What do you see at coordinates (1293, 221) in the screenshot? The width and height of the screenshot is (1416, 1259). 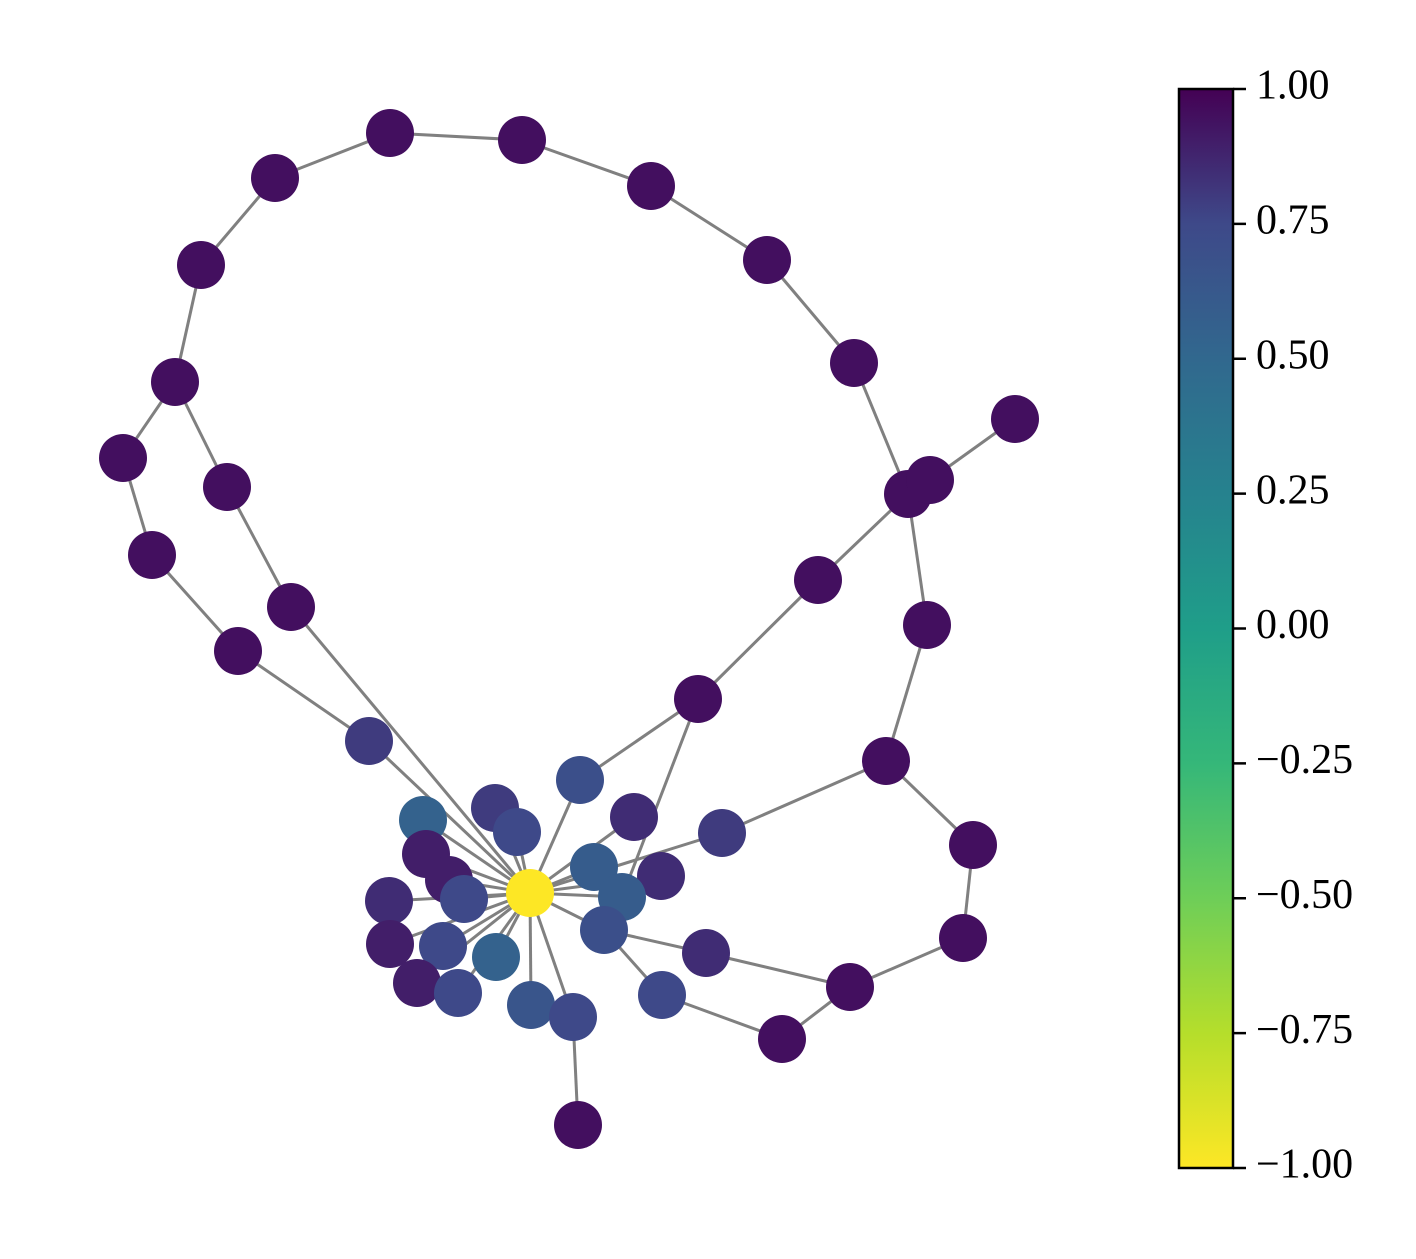 I see `tick-label: 0.75` at bounding box center [1293, 221].